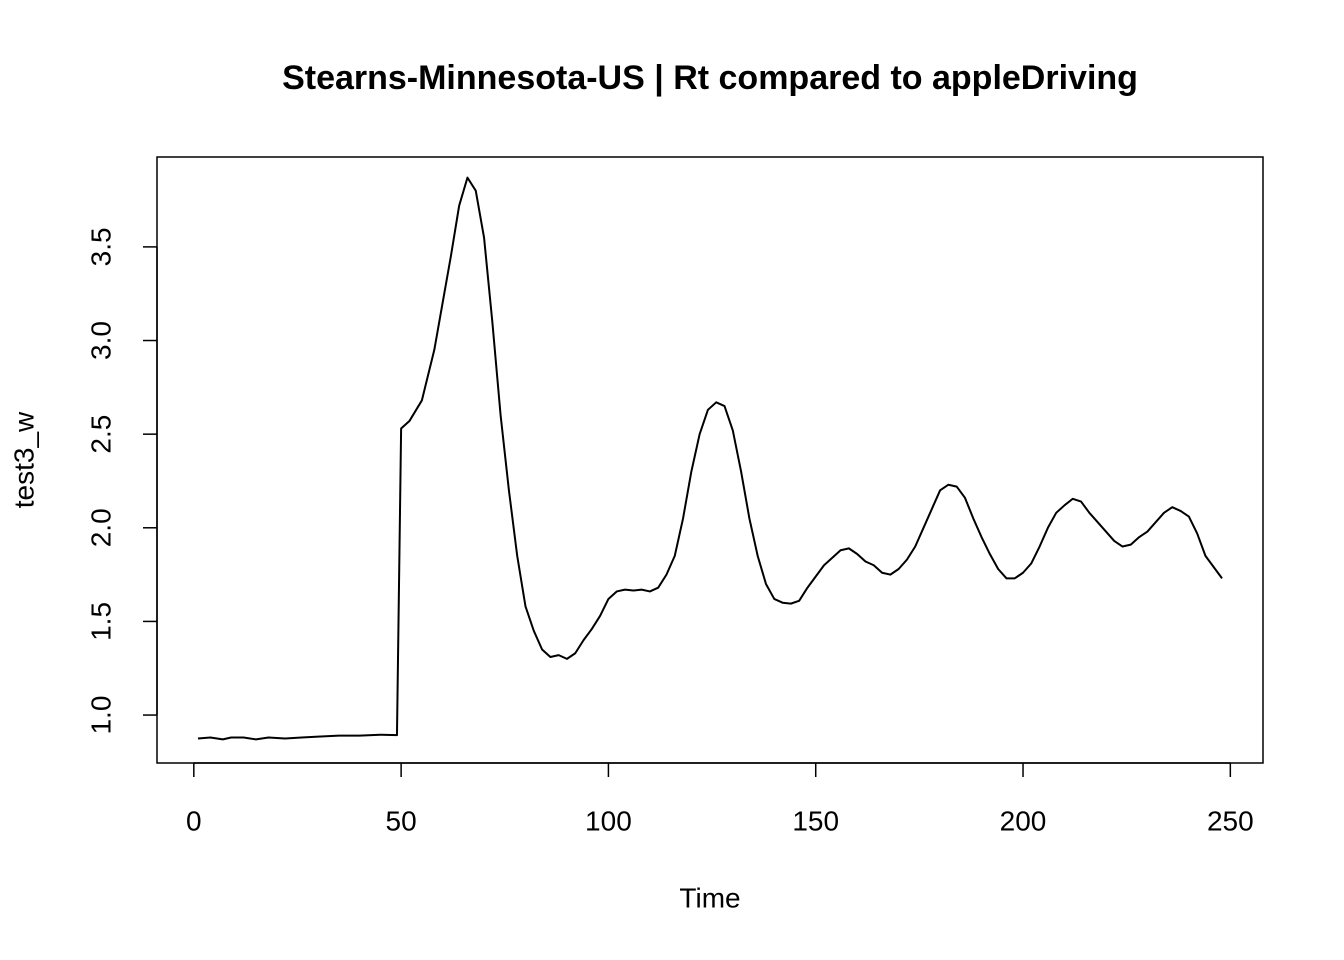  I want to click on y-tick-label: 1.5, so click(100, 621).